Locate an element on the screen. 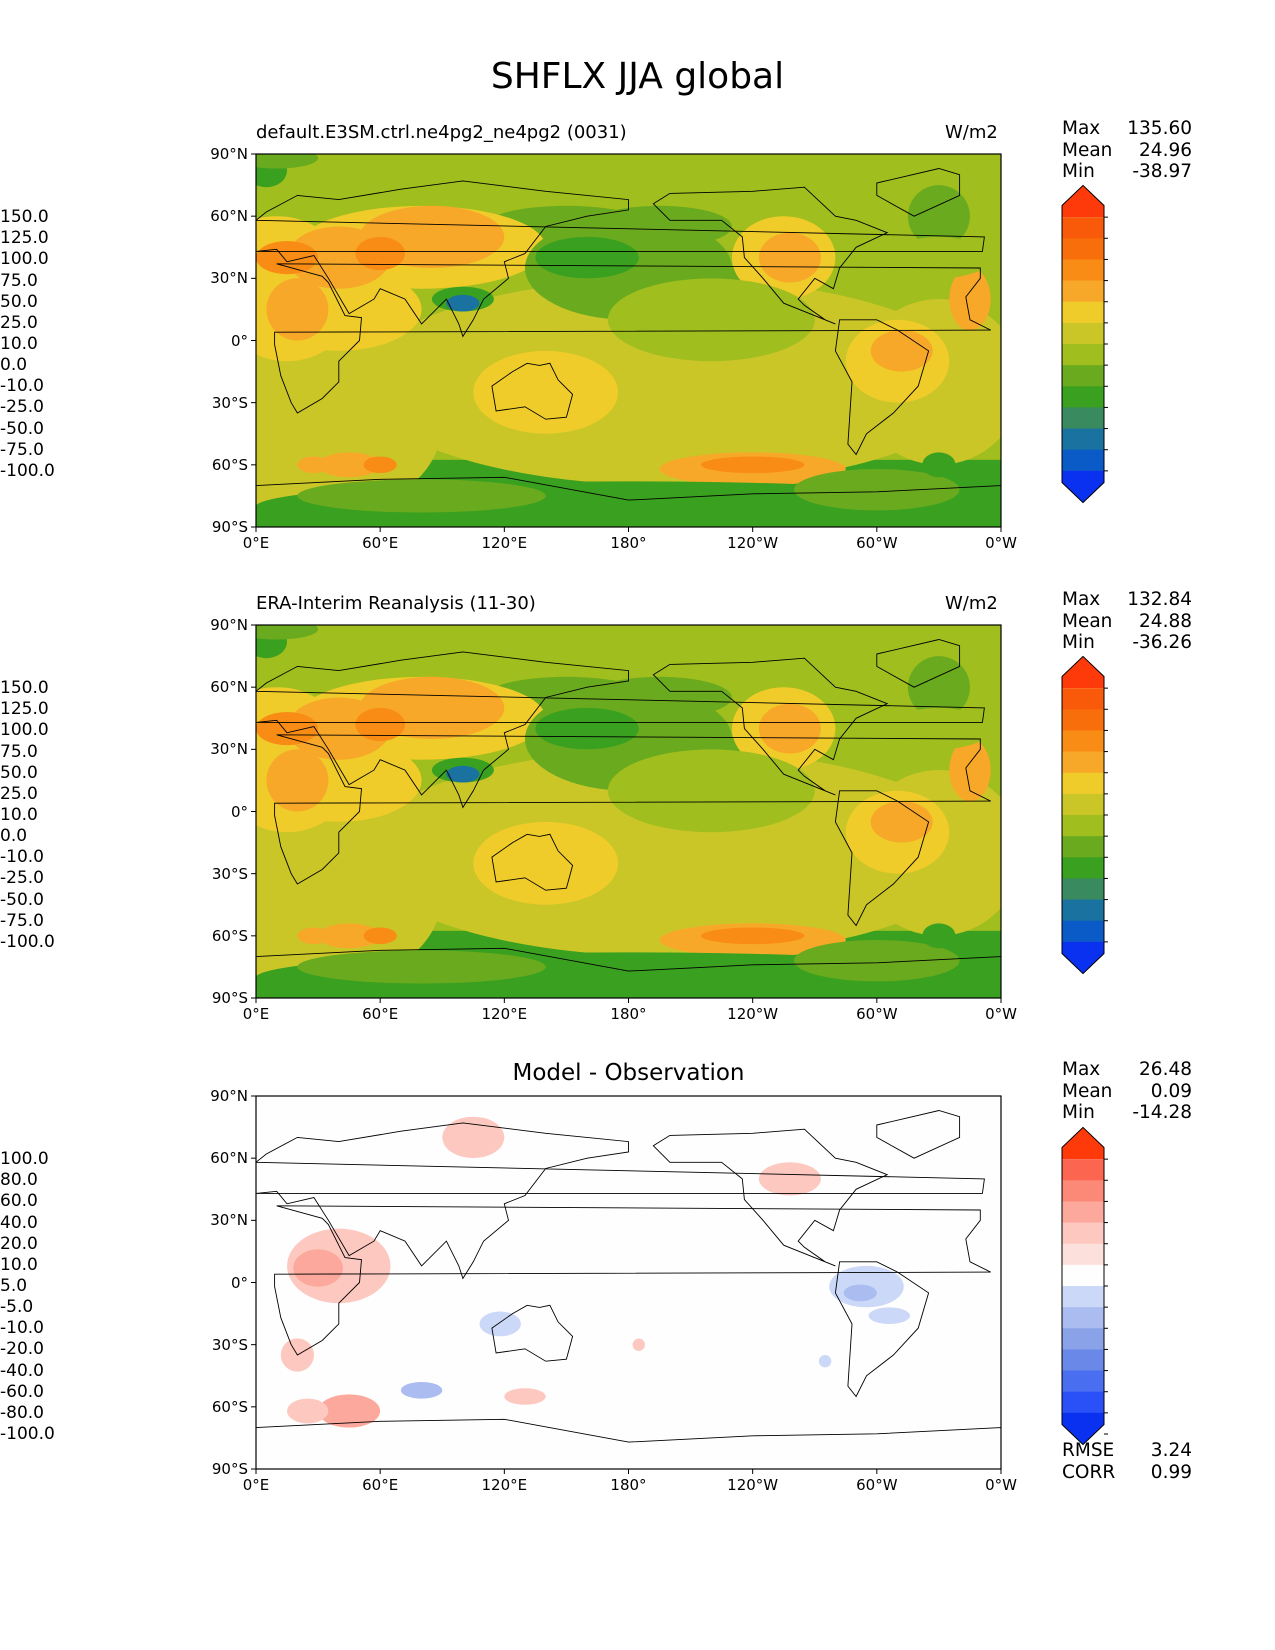 This screenshot has width=1275, height=1650. colorbar-label: -20.0 is located at coordinates (22, 1349).